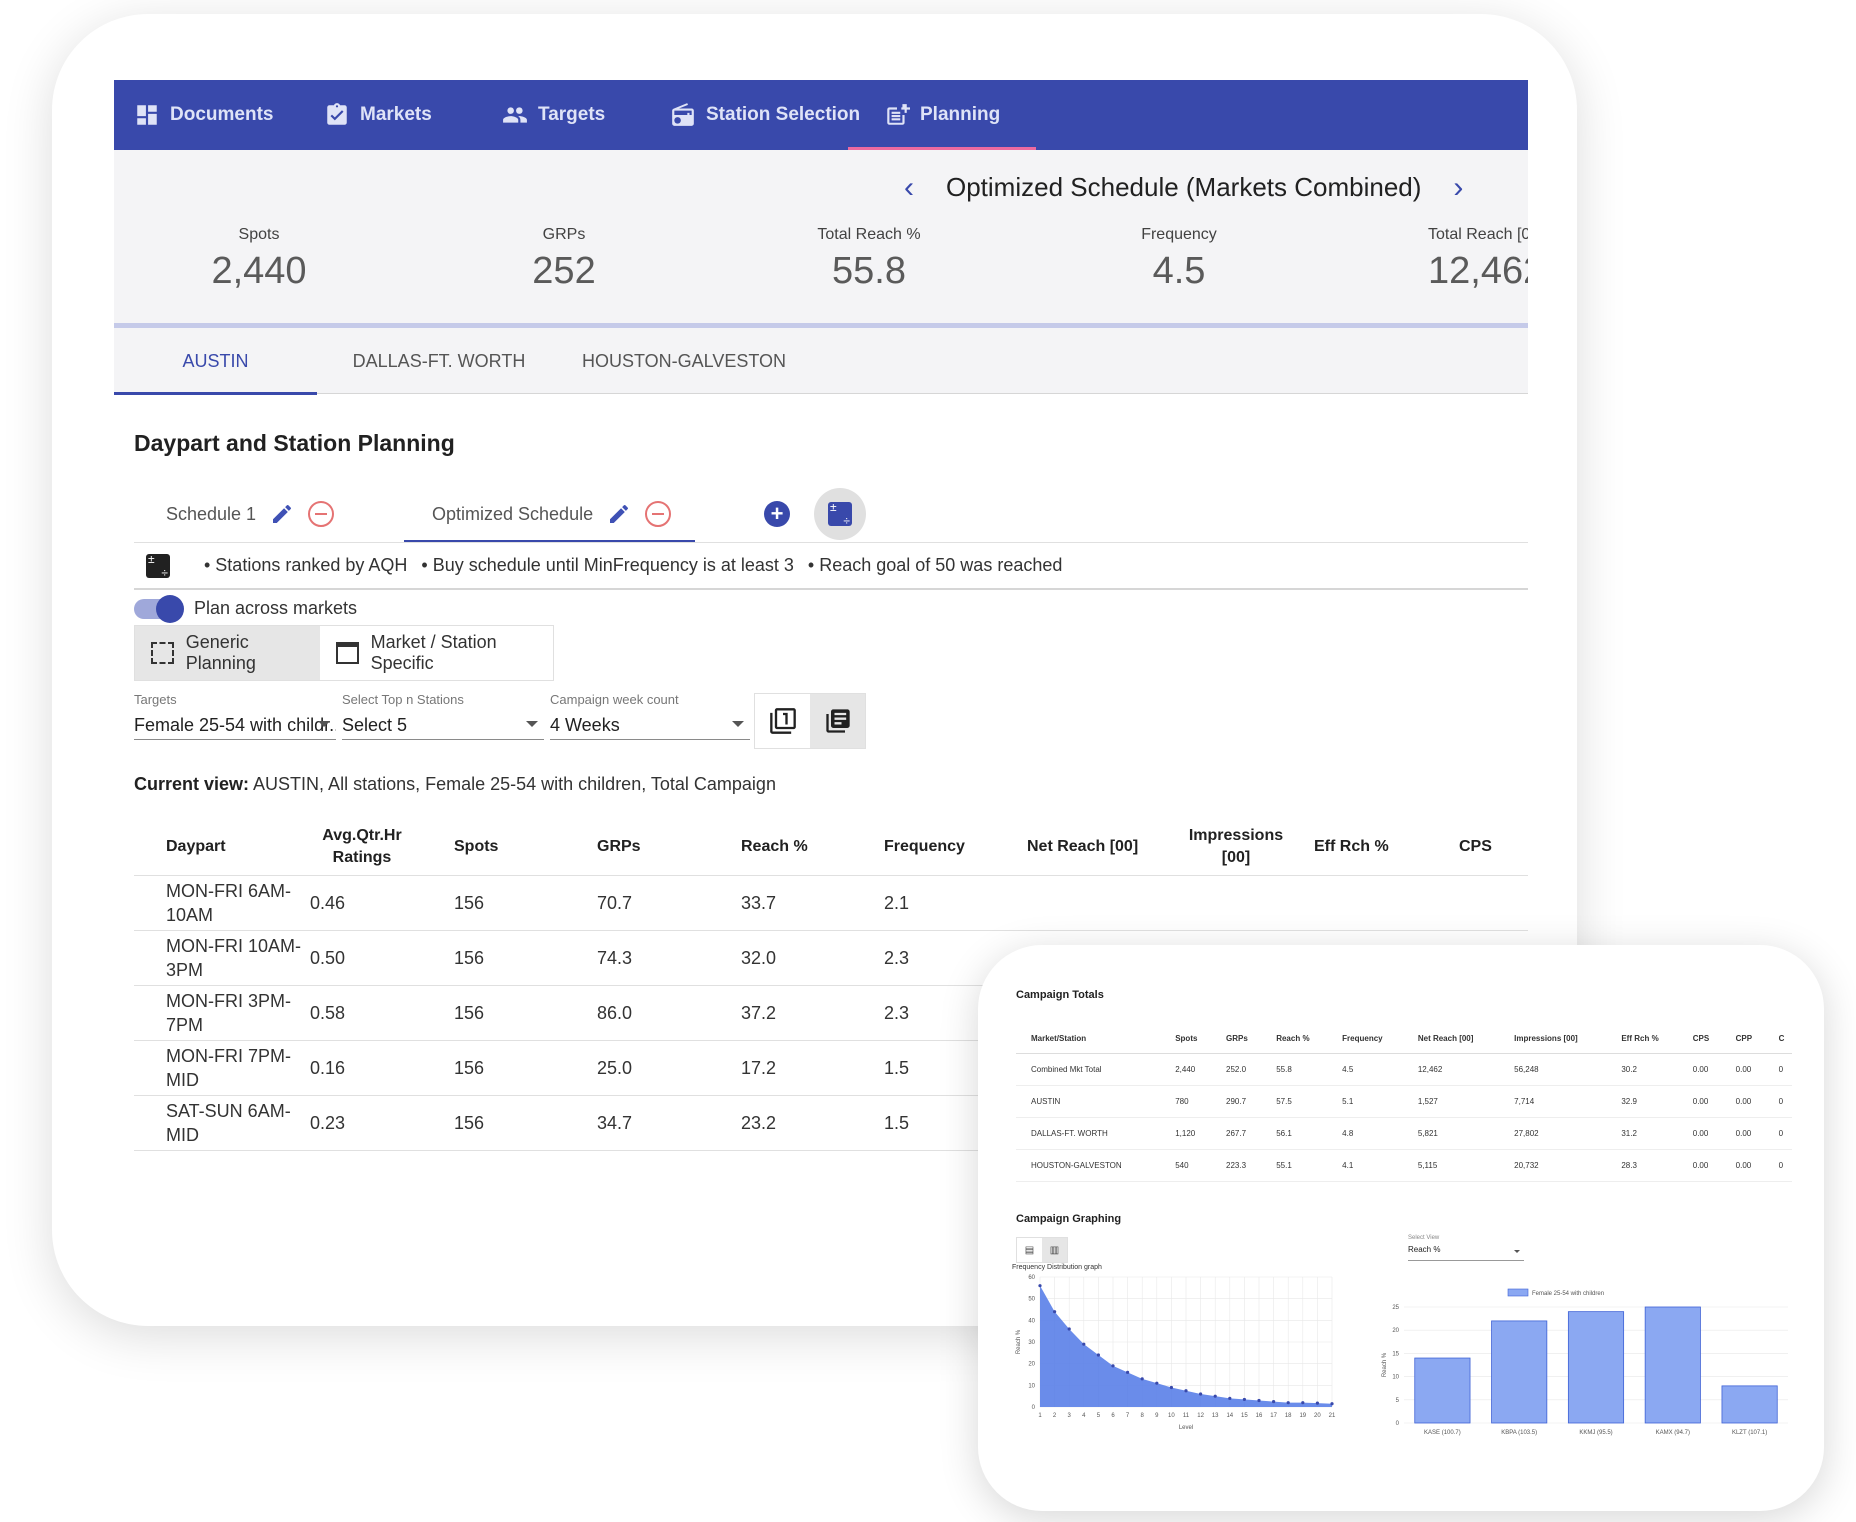 Image resolution: width=1856 pixels, height=1522 pixels. I want to click on mode-label: Market / Station Specific, so click(433, 652).